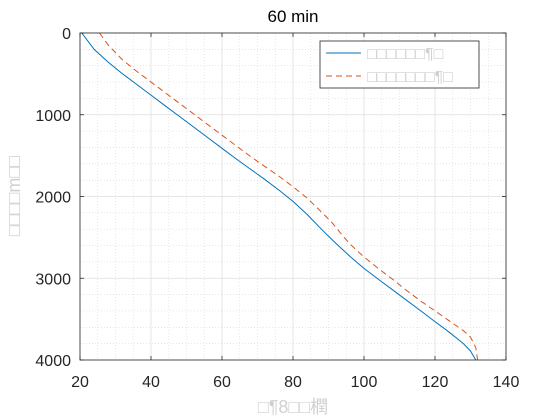 The width and height of the screenshot is (560, 420). What do you see at coordinates (80, 382) in the screenshot?
I see `x-tick-label: 20` at bounding box center [80, 382].